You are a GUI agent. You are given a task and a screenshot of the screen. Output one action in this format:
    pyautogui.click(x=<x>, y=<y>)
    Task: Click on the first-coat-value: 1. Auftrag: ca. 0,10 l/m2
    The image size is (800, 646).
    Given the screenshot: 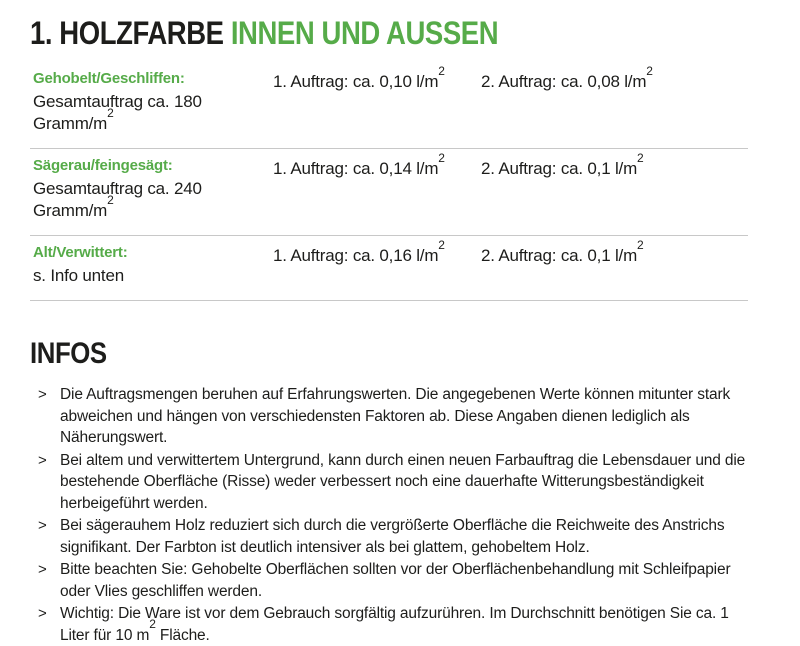 What is the action you would take?
    pyautogui.click(x=377, y=79)
    